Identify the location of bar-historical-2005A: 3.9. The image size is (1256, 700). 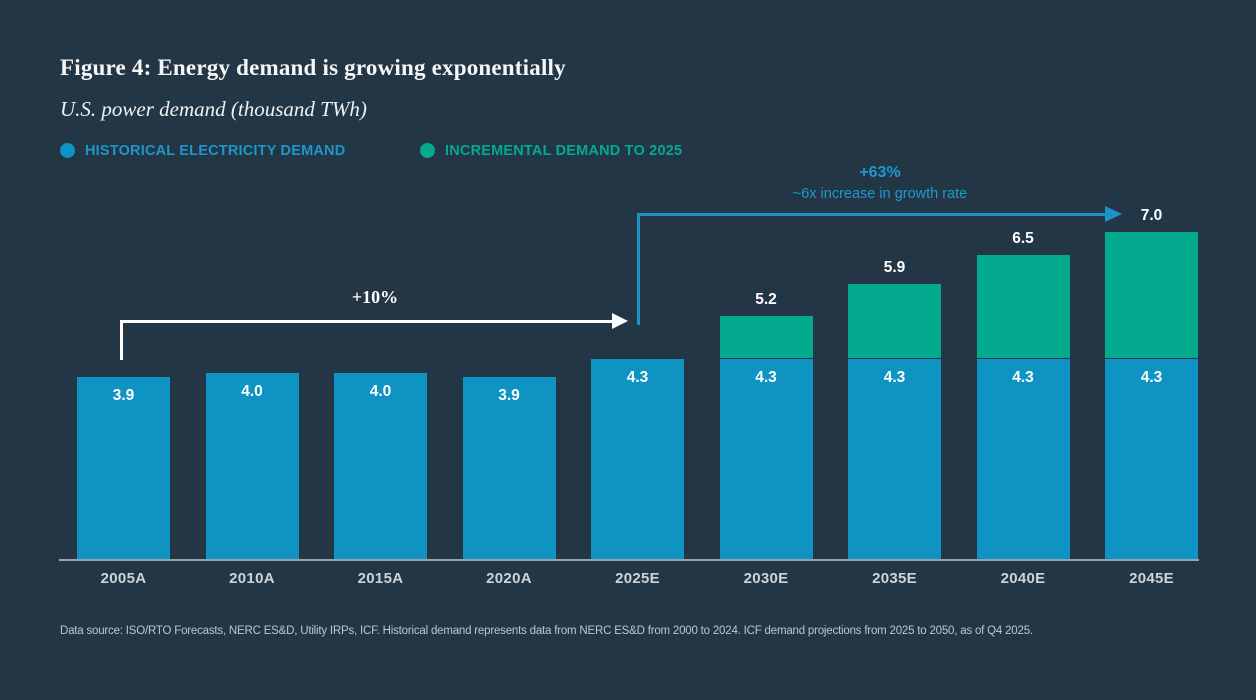
(123, 468).